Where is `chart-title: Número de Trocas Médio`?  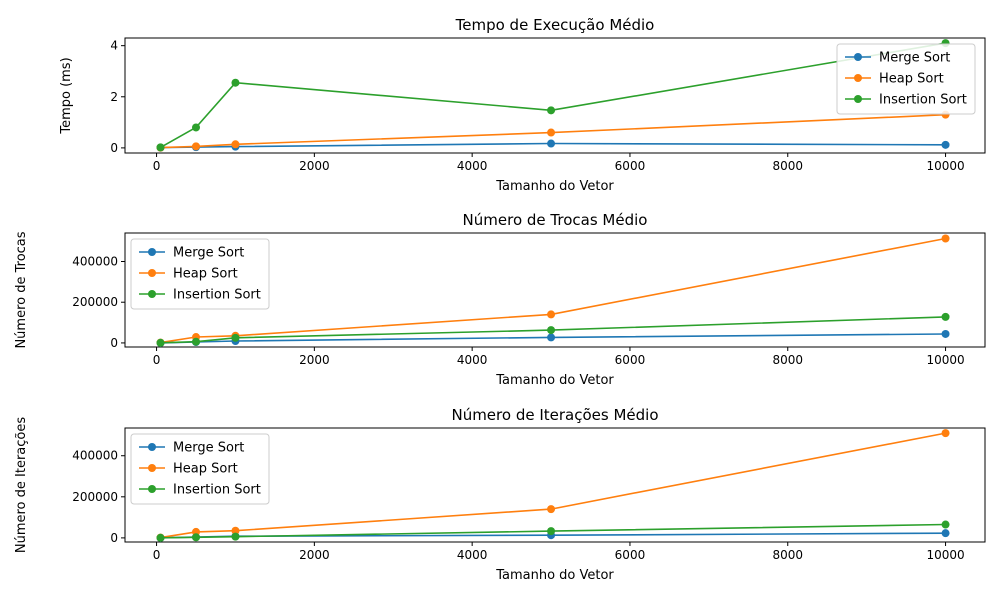
chart-title: Número de Trocas Médio is located at coordinates (555, 220).